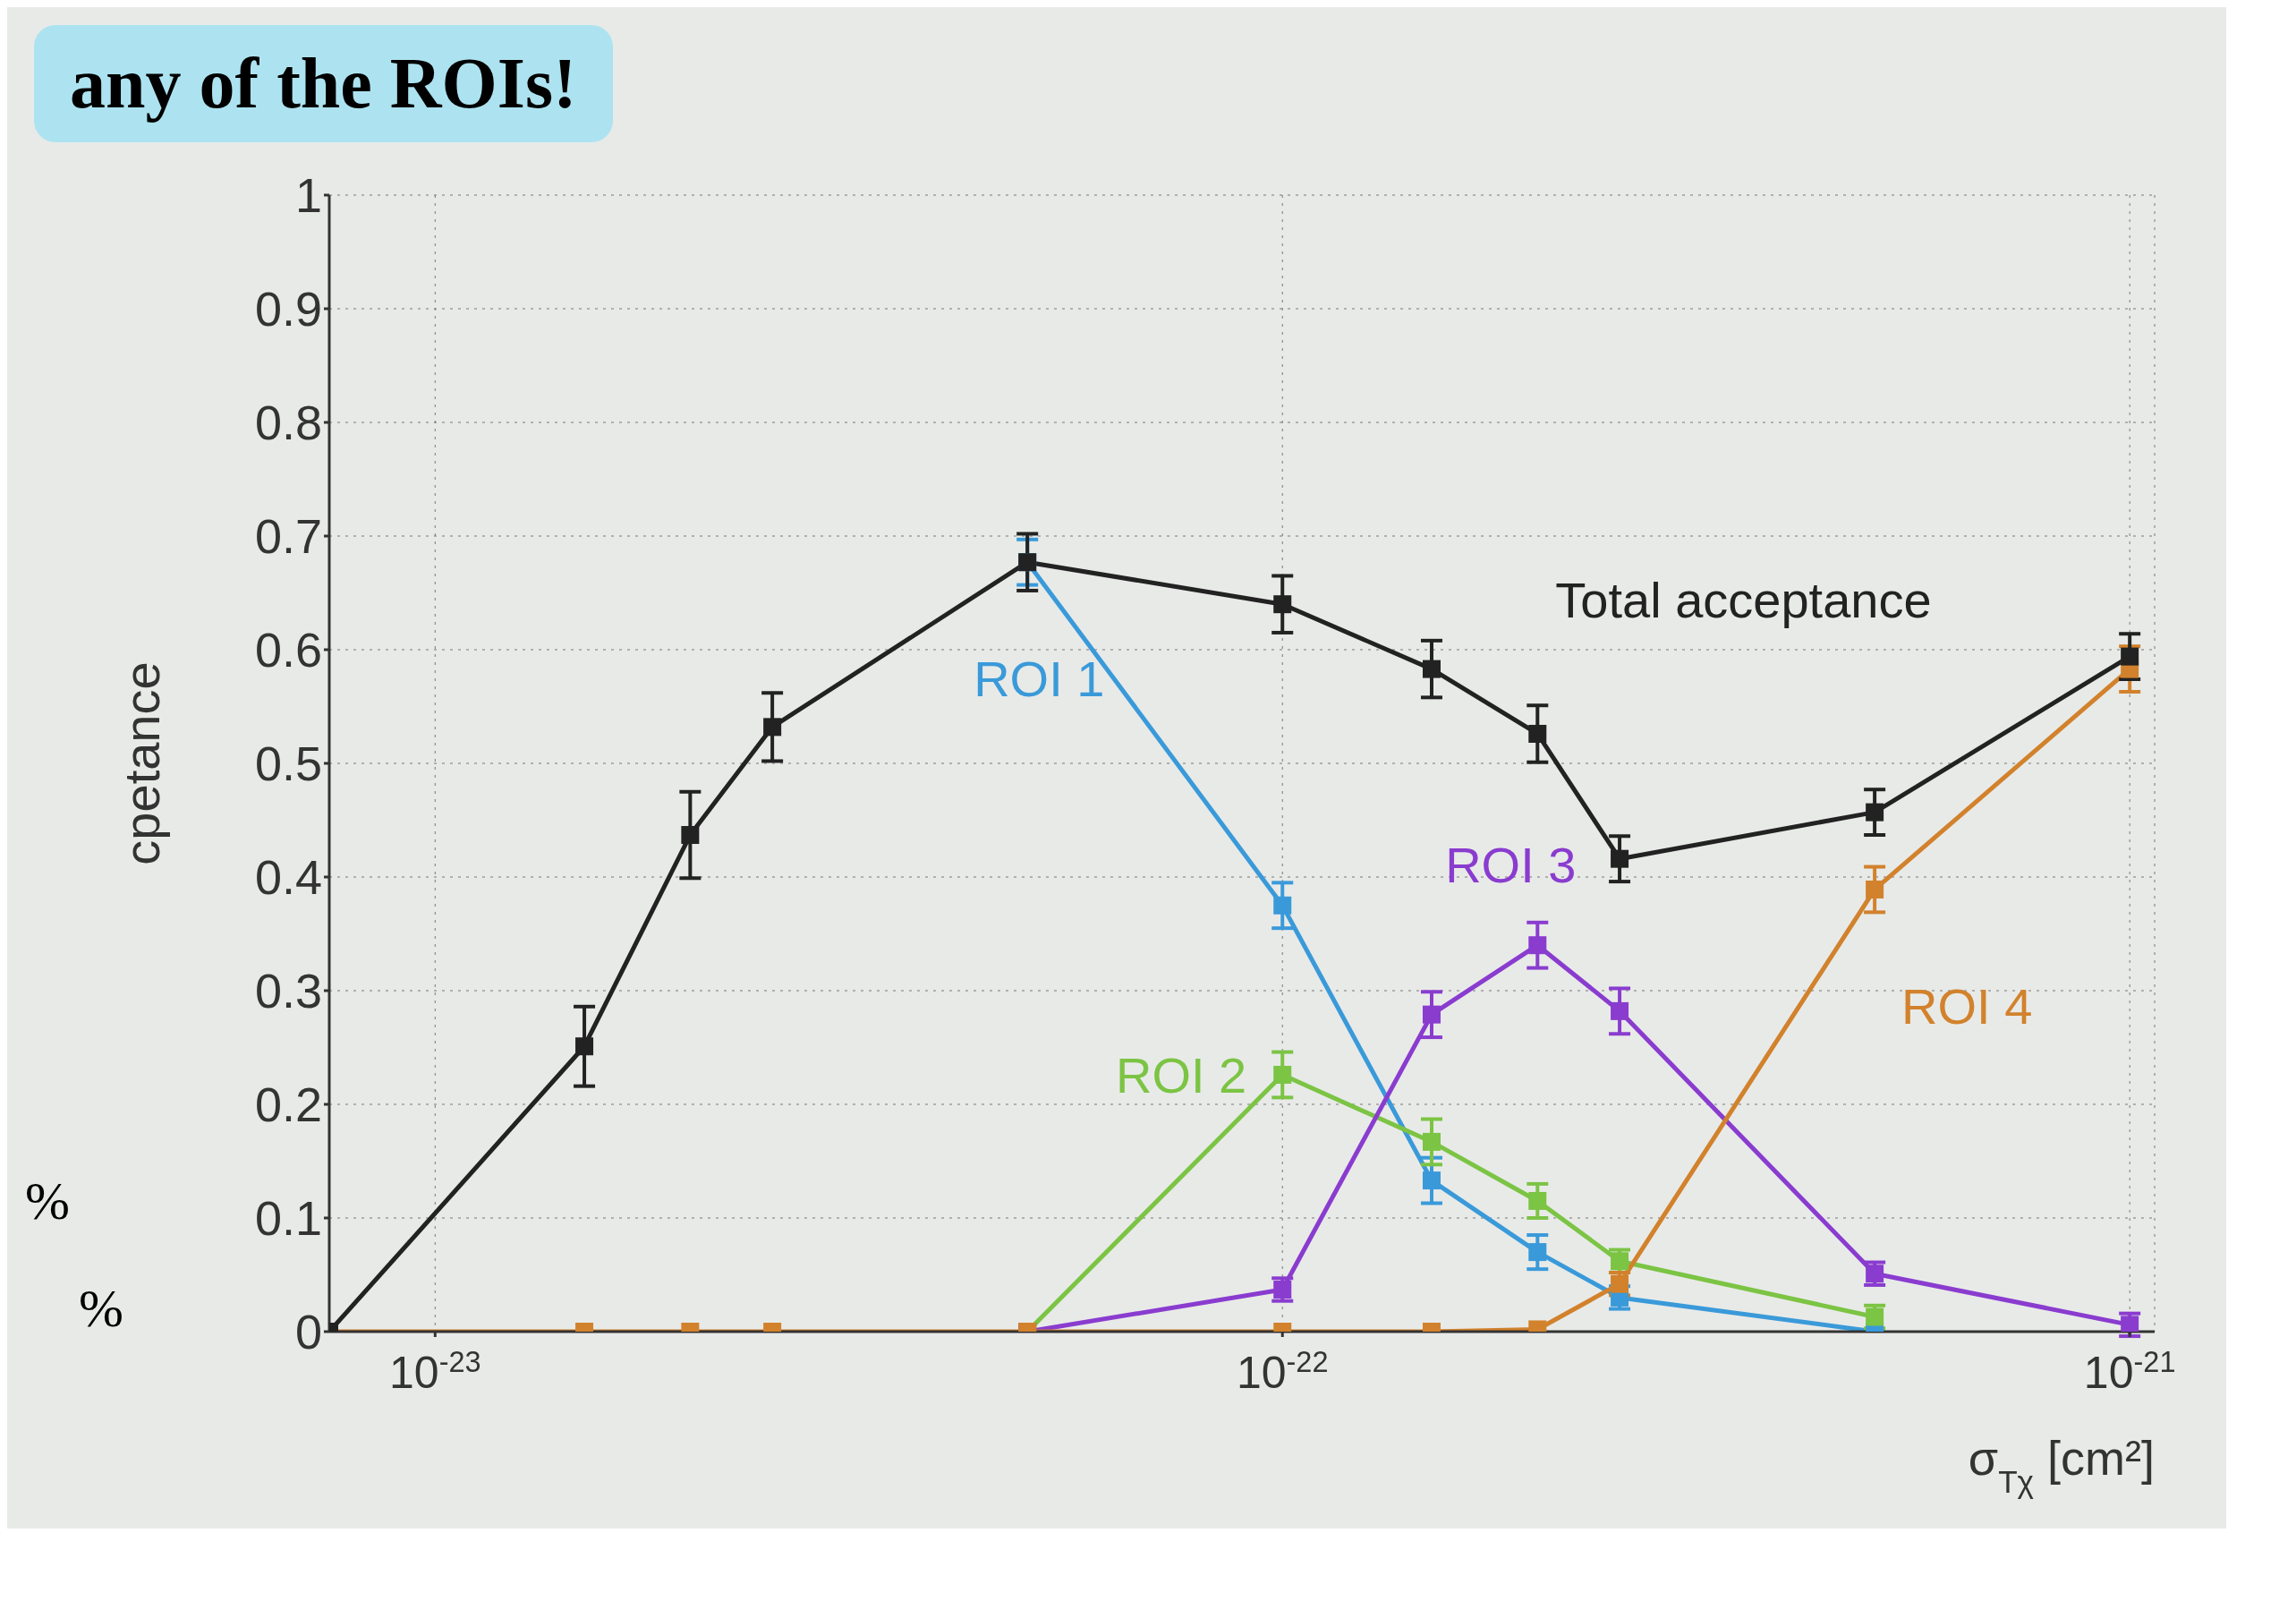 The height and width of the screenshot is (1601, 2296). What do you see at coordinates (308, 1332) in the screenshot?
I see `y-tick-label: 0` at bounding box center [308, 1332].